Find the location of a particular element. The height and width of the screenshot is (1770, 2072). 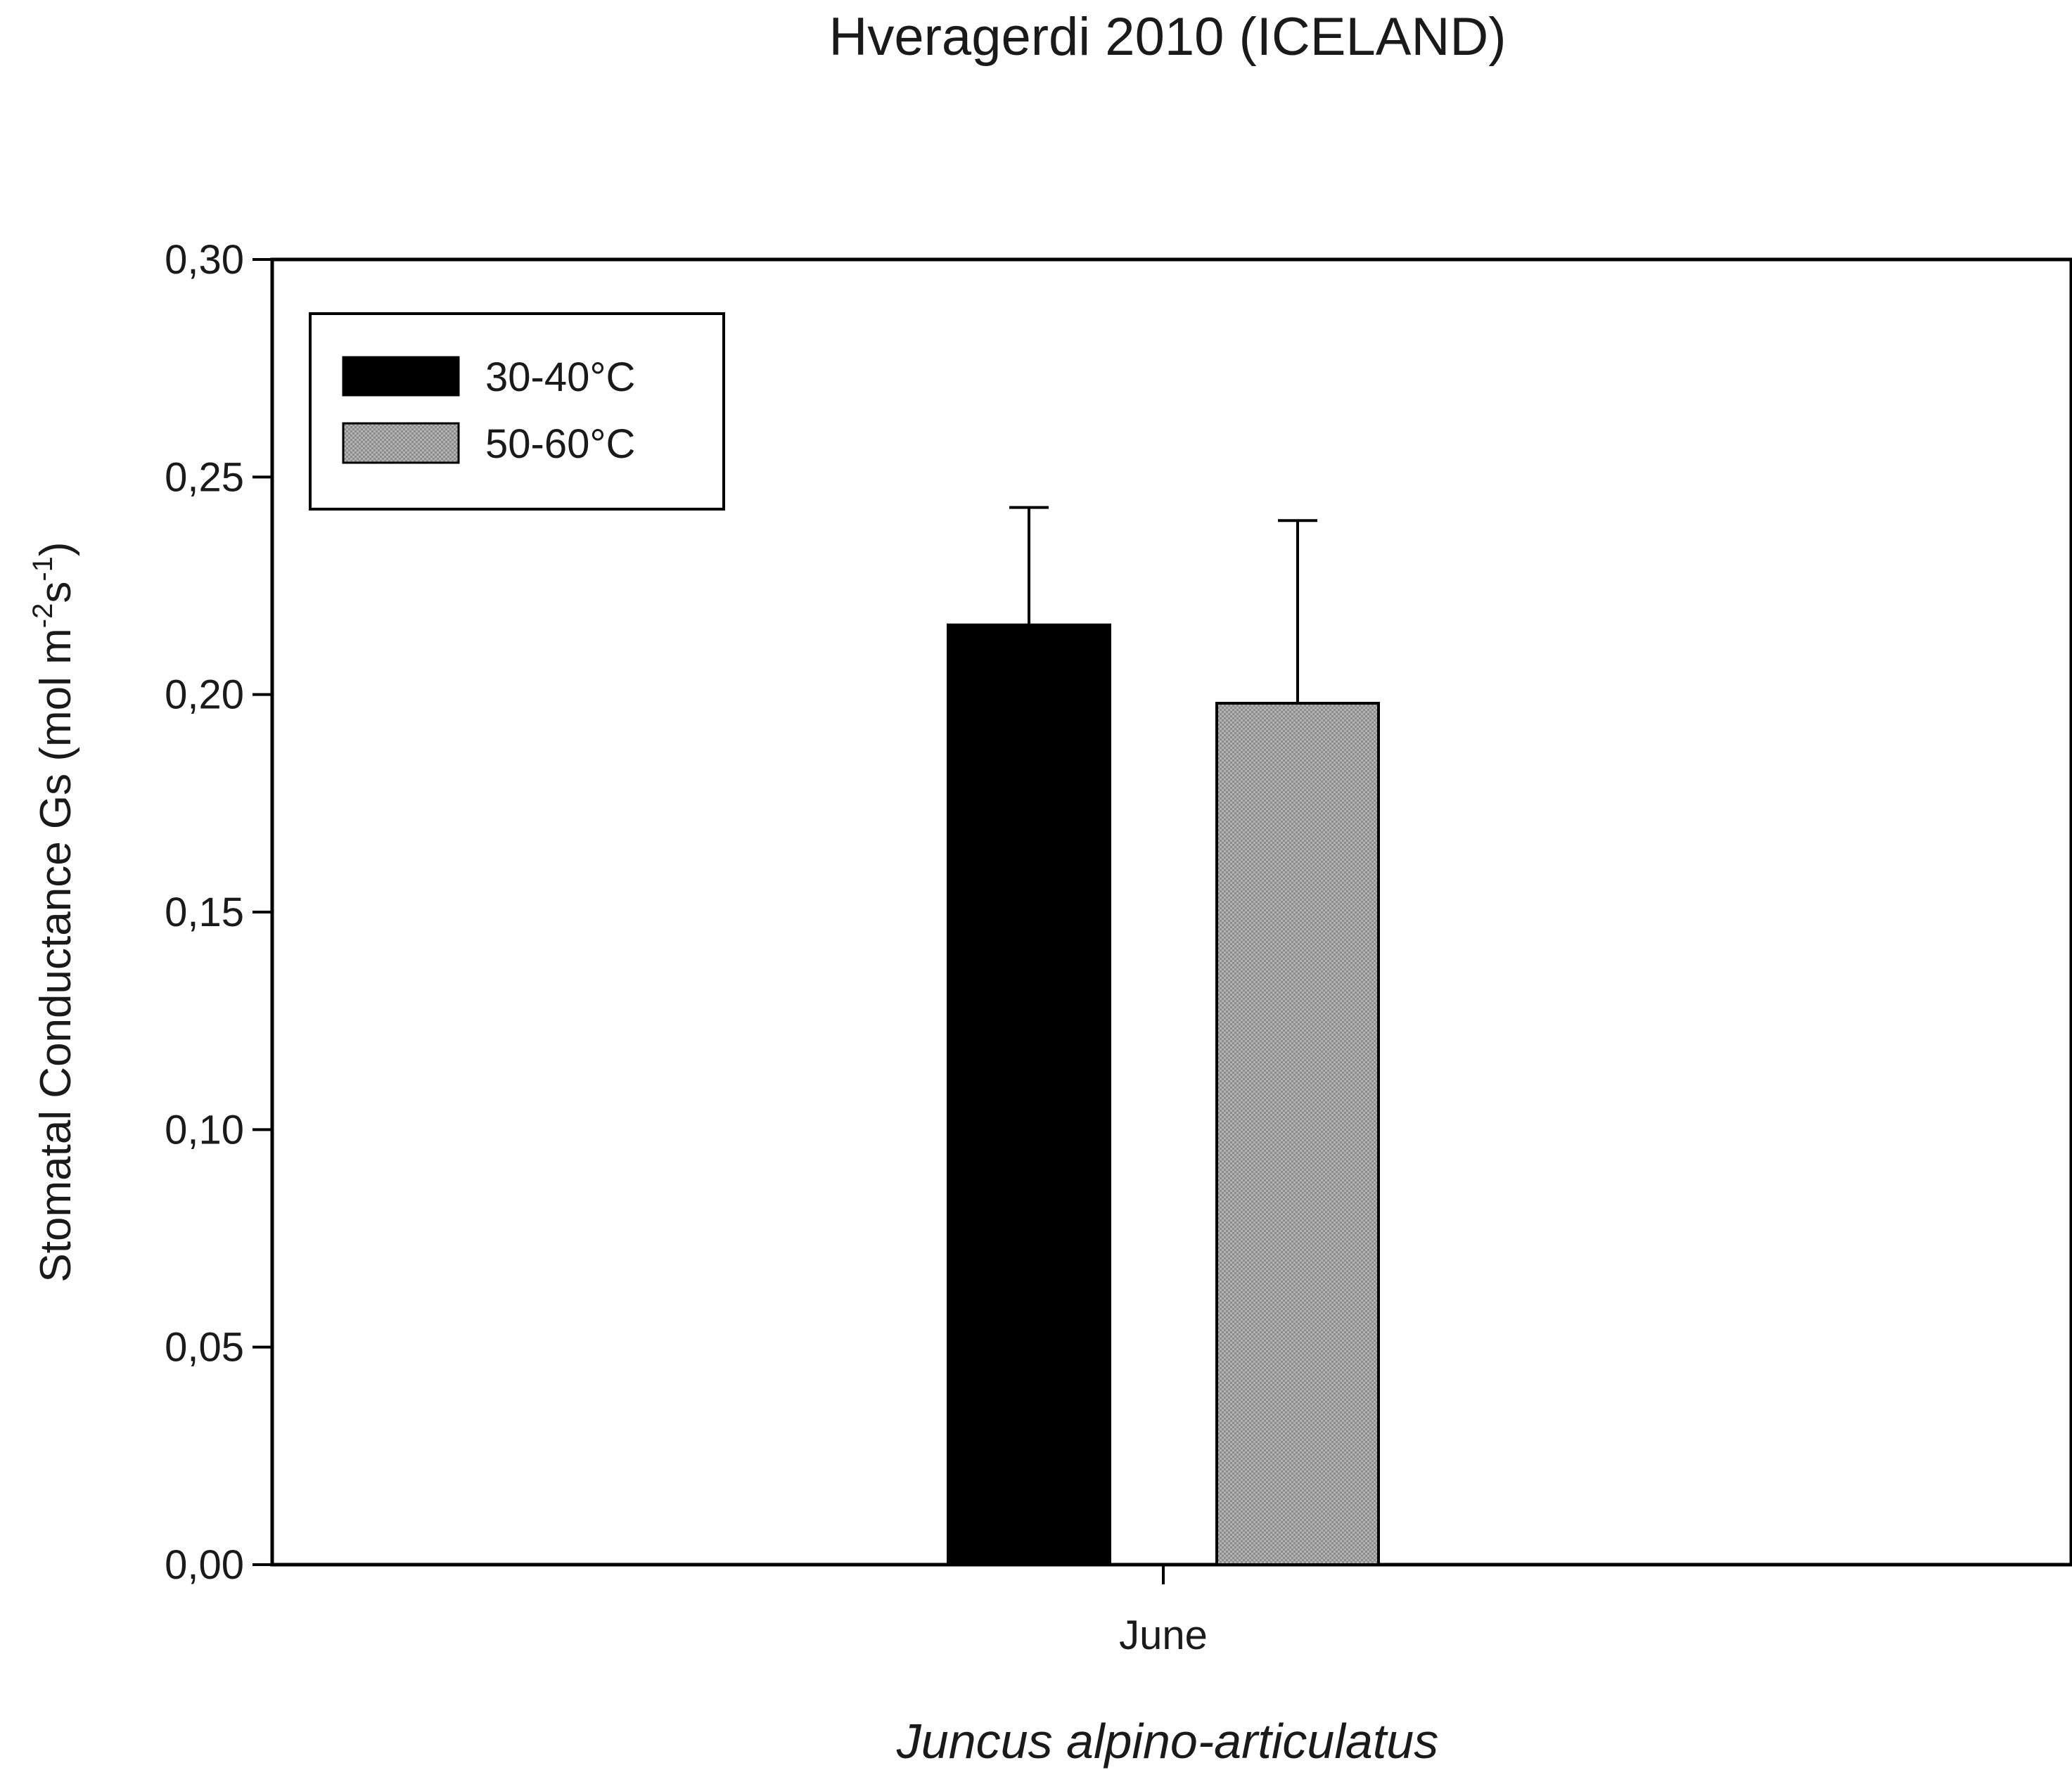

y-tick-label: 0,10 is located at coordinates (204, 1130).